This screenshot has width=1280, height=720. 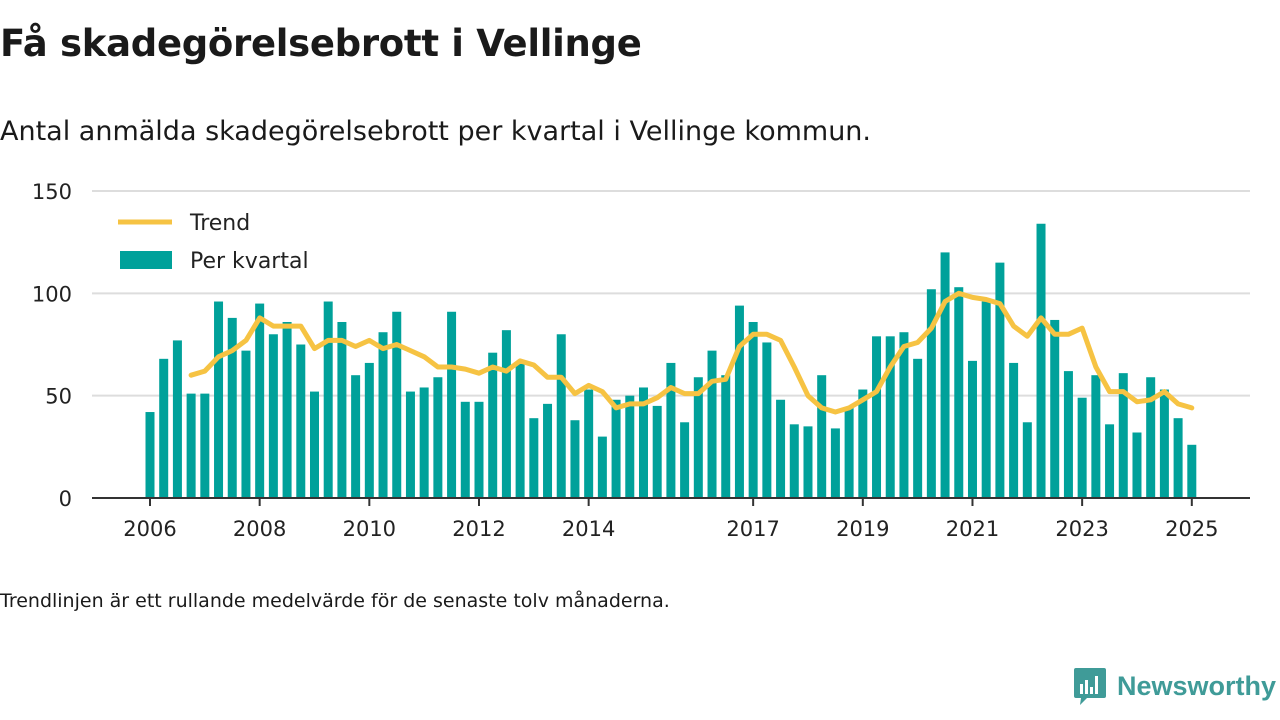 I want to click on brand-name: Newsworthy, so click(x=1197, y=685).